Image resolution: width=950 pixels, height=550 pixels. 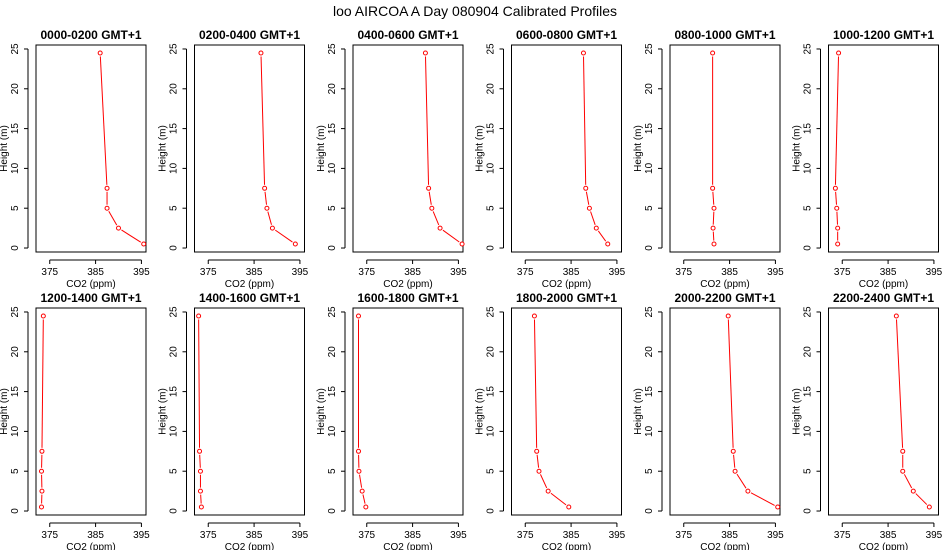 I want to click on panel-title: 1200-1400 GMT+1, so click(x=90, y=298).